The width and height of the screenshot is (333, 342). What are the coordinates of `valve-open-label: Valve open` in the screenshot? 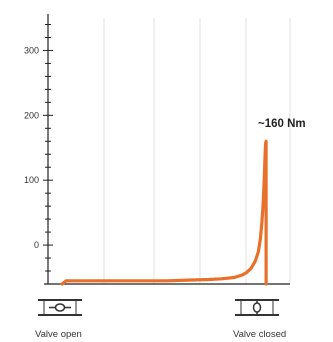 It's located at (58, 334).